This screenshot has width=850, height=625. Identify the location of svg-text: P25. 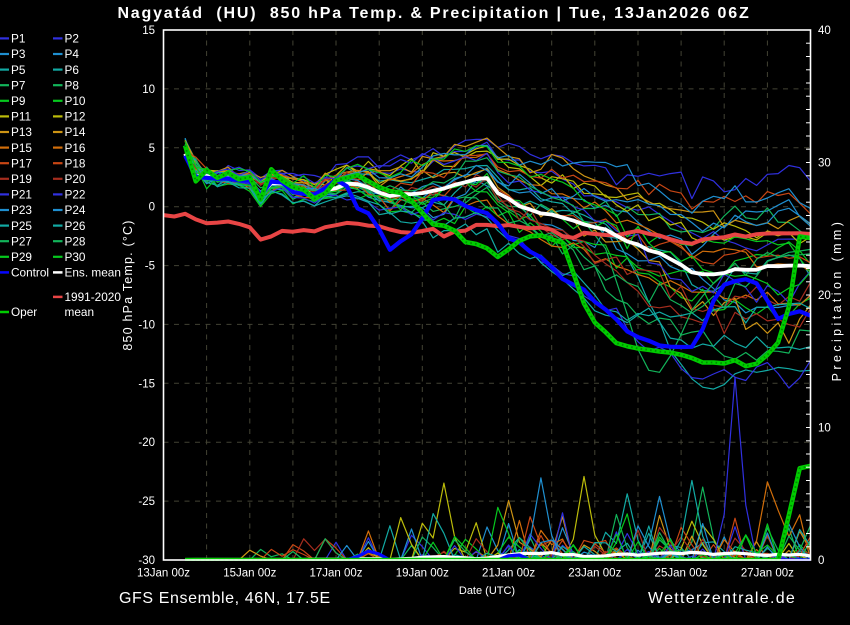
(21, 226).